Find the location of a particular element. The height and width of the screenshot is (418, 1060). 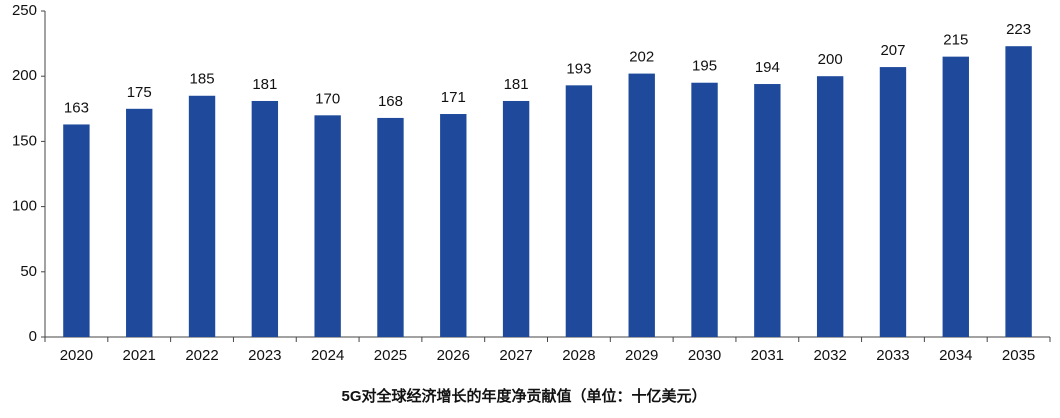

chart-title: 5G对全球经济增长的年度净贡献值（单位：十亿美元） is located at coordinates (523, 396).